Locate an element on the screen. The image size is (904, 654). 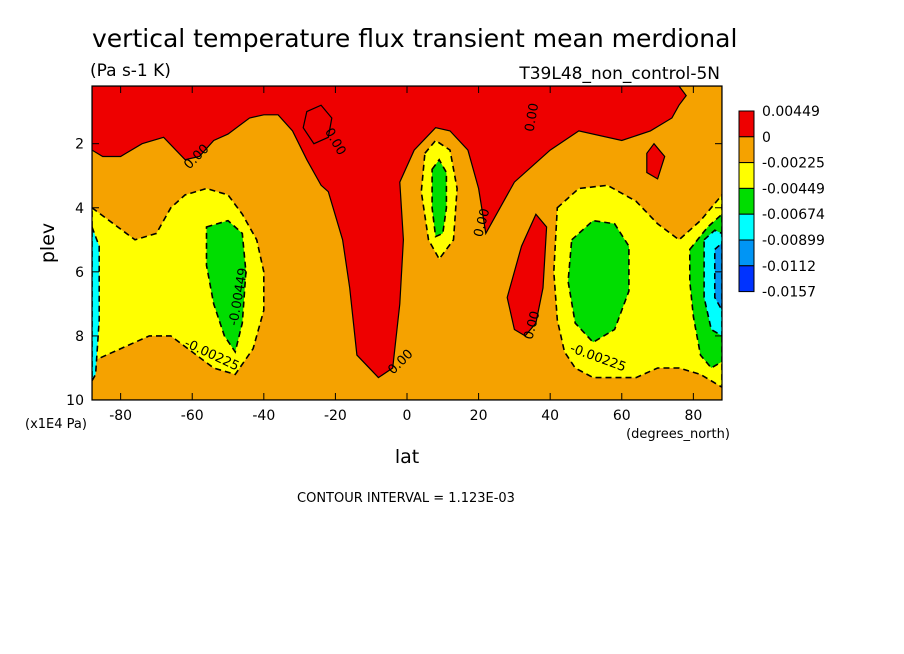
y-tick-label-0: 2 is located at coordinates (79, 145).